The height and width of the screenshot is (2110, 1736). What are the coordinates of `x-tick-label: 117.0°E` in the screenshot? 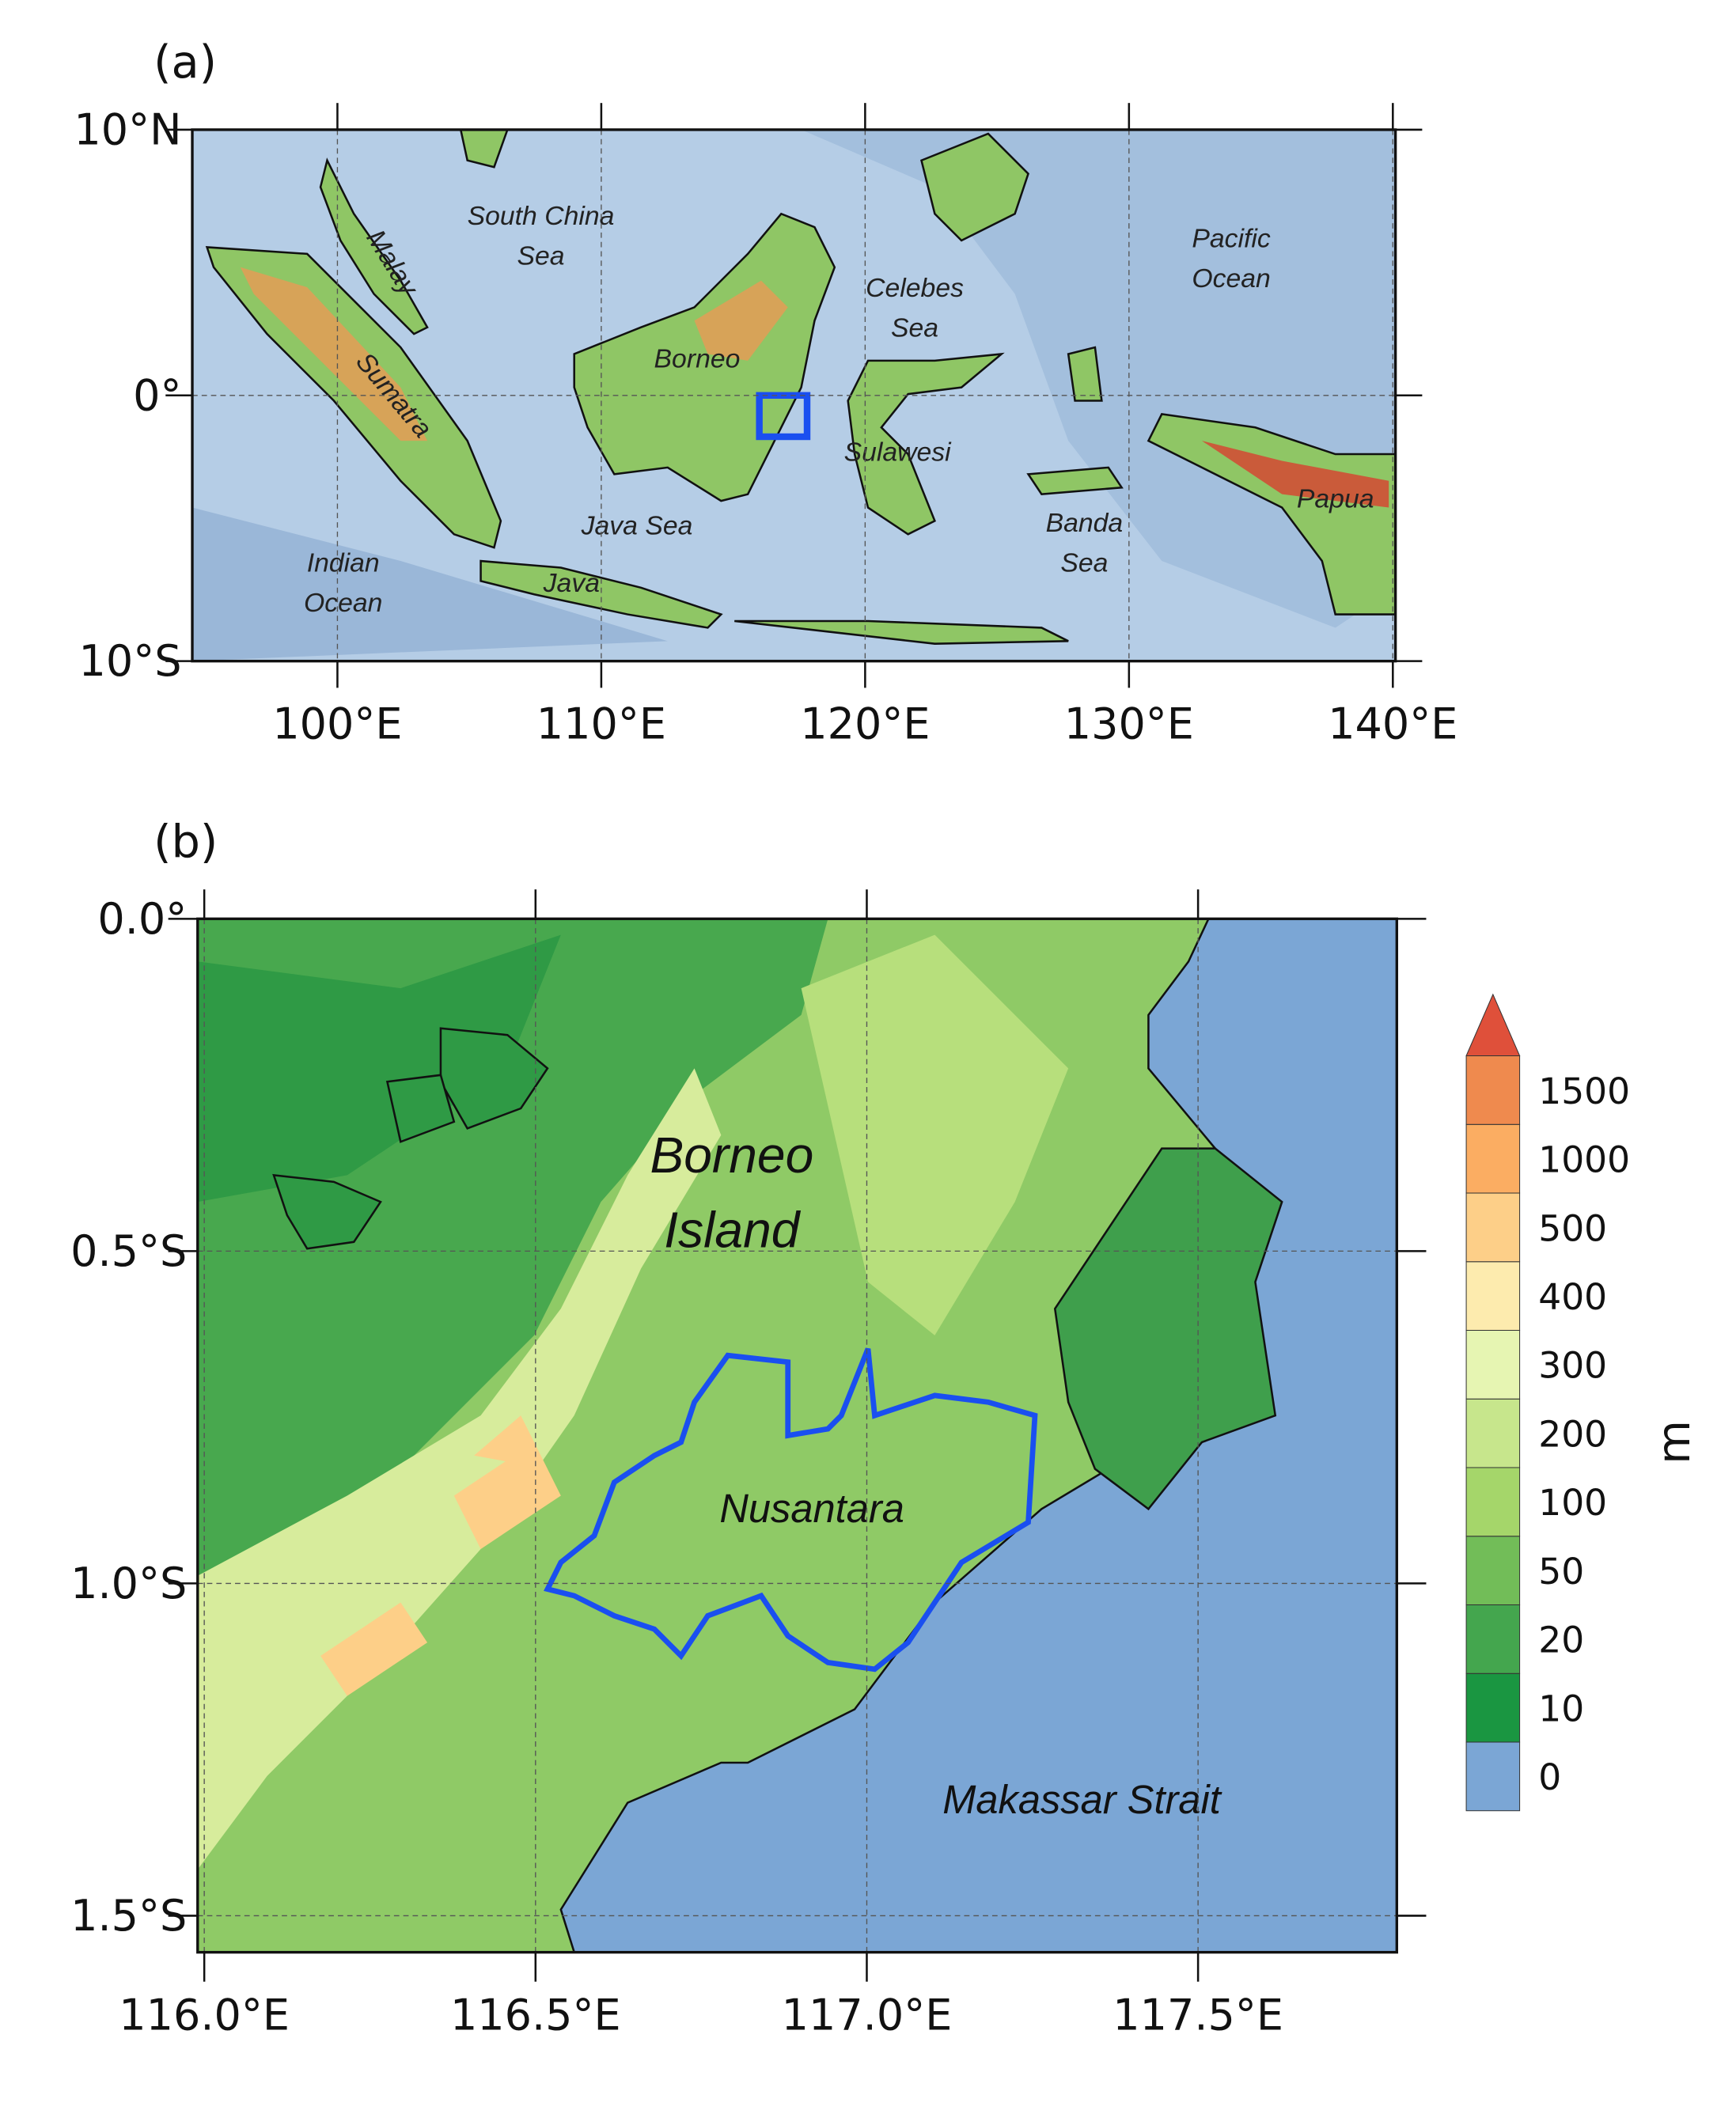 It's located at (868, 2015).